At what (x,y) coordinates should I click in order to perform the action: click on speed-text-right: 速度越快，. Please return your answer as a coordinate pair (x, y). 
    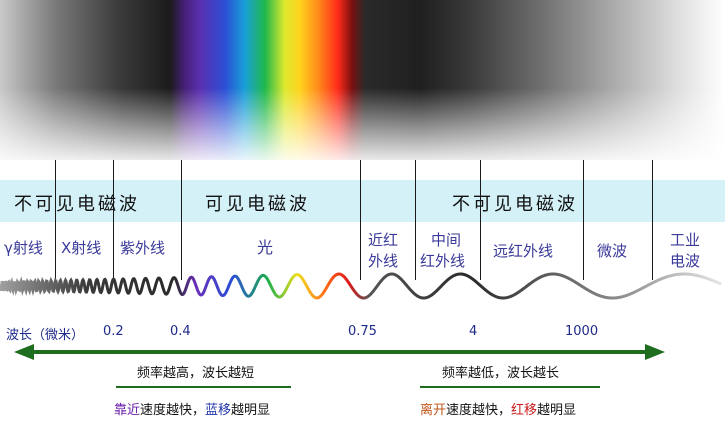
    Looking at the image, I should click on (479, 410).